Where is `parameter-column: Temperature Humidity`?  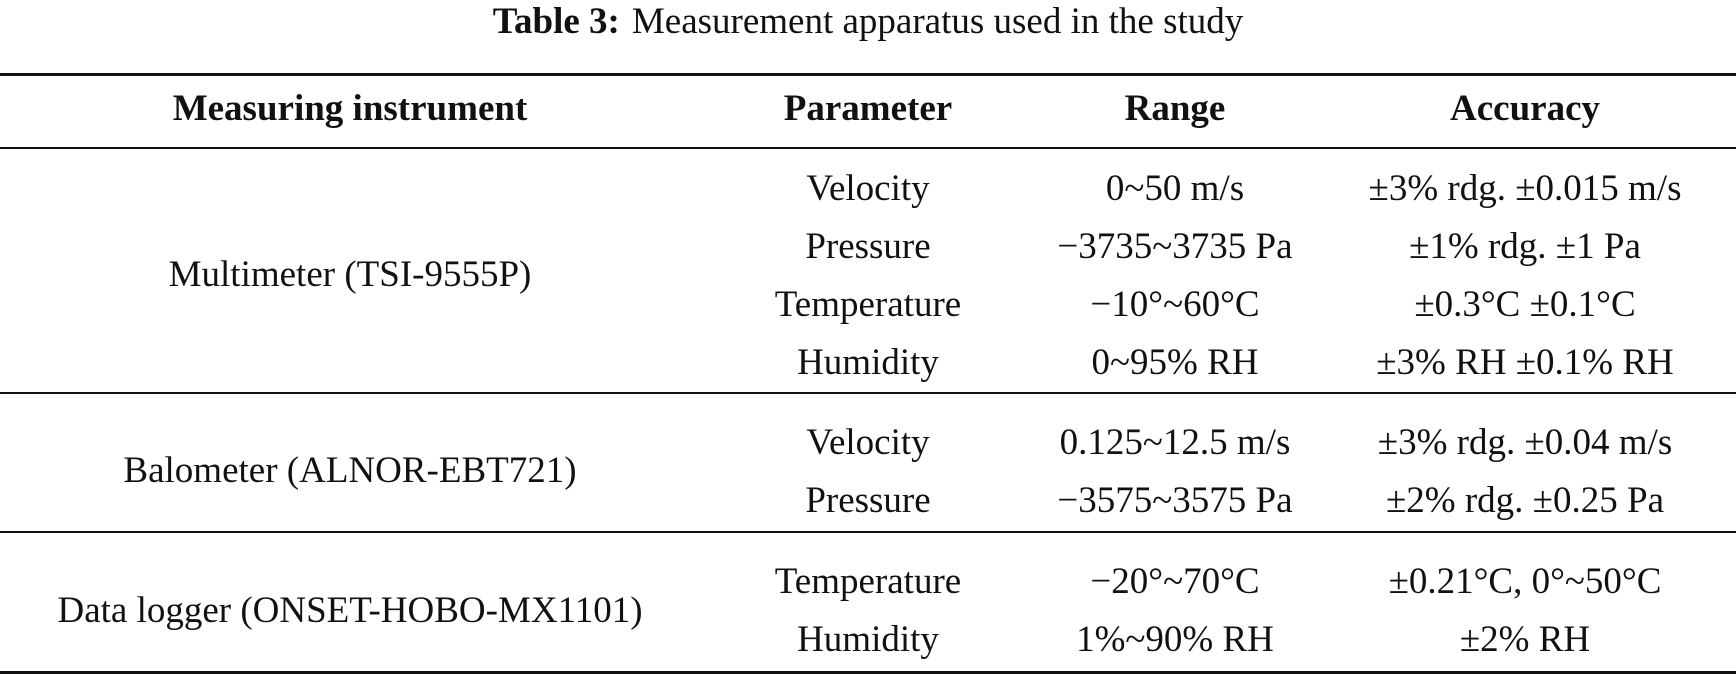
parameter-column: Temperature Humidity is located at coordinates (868, 611).